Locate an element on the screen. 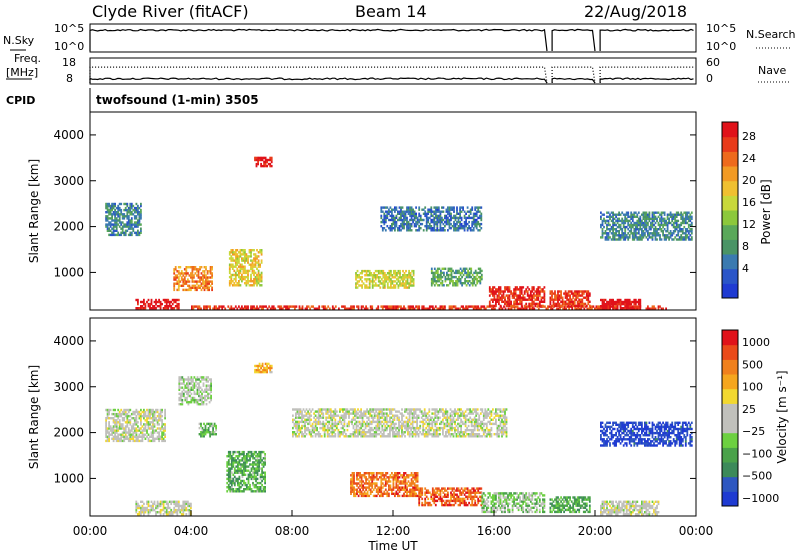  noise-tick-bottom-left: 10^0 is located at coordinates (69, 46).